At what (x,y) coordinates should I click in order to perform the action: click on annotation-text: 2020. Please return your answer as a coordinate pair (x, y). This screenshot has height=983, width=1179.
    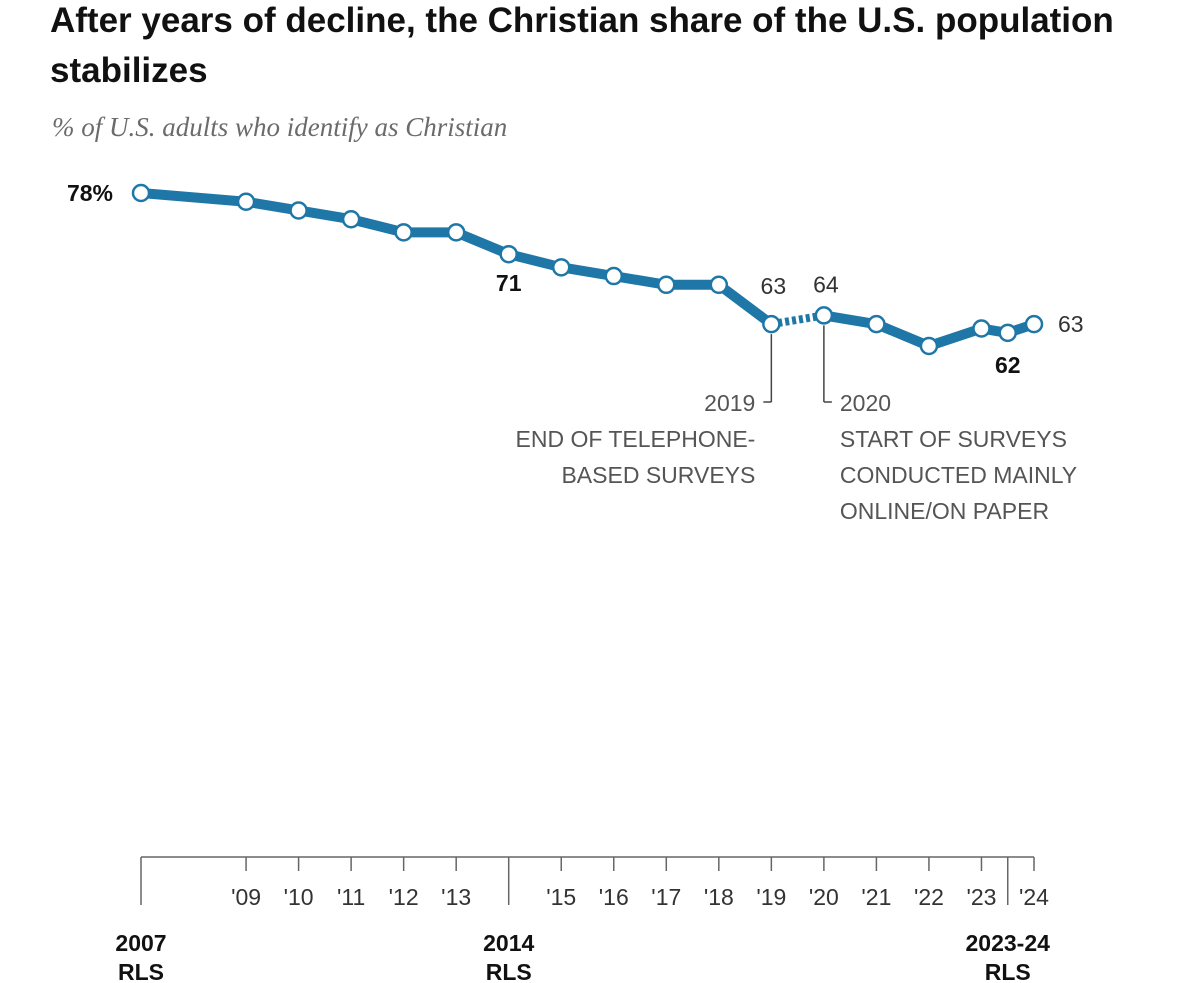
    Looking at the image, I should click on (865, 403).